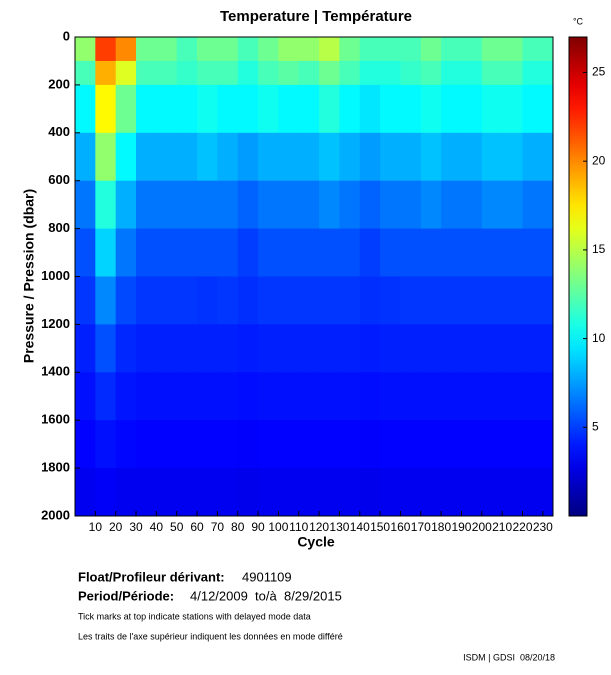 Image resolution: width=611 pixels, height=675 pixels. What do you see at coordinates (55, 323) in the screenshot?
I see `y-tick-label: 1200` at bounding box center [55, 323].